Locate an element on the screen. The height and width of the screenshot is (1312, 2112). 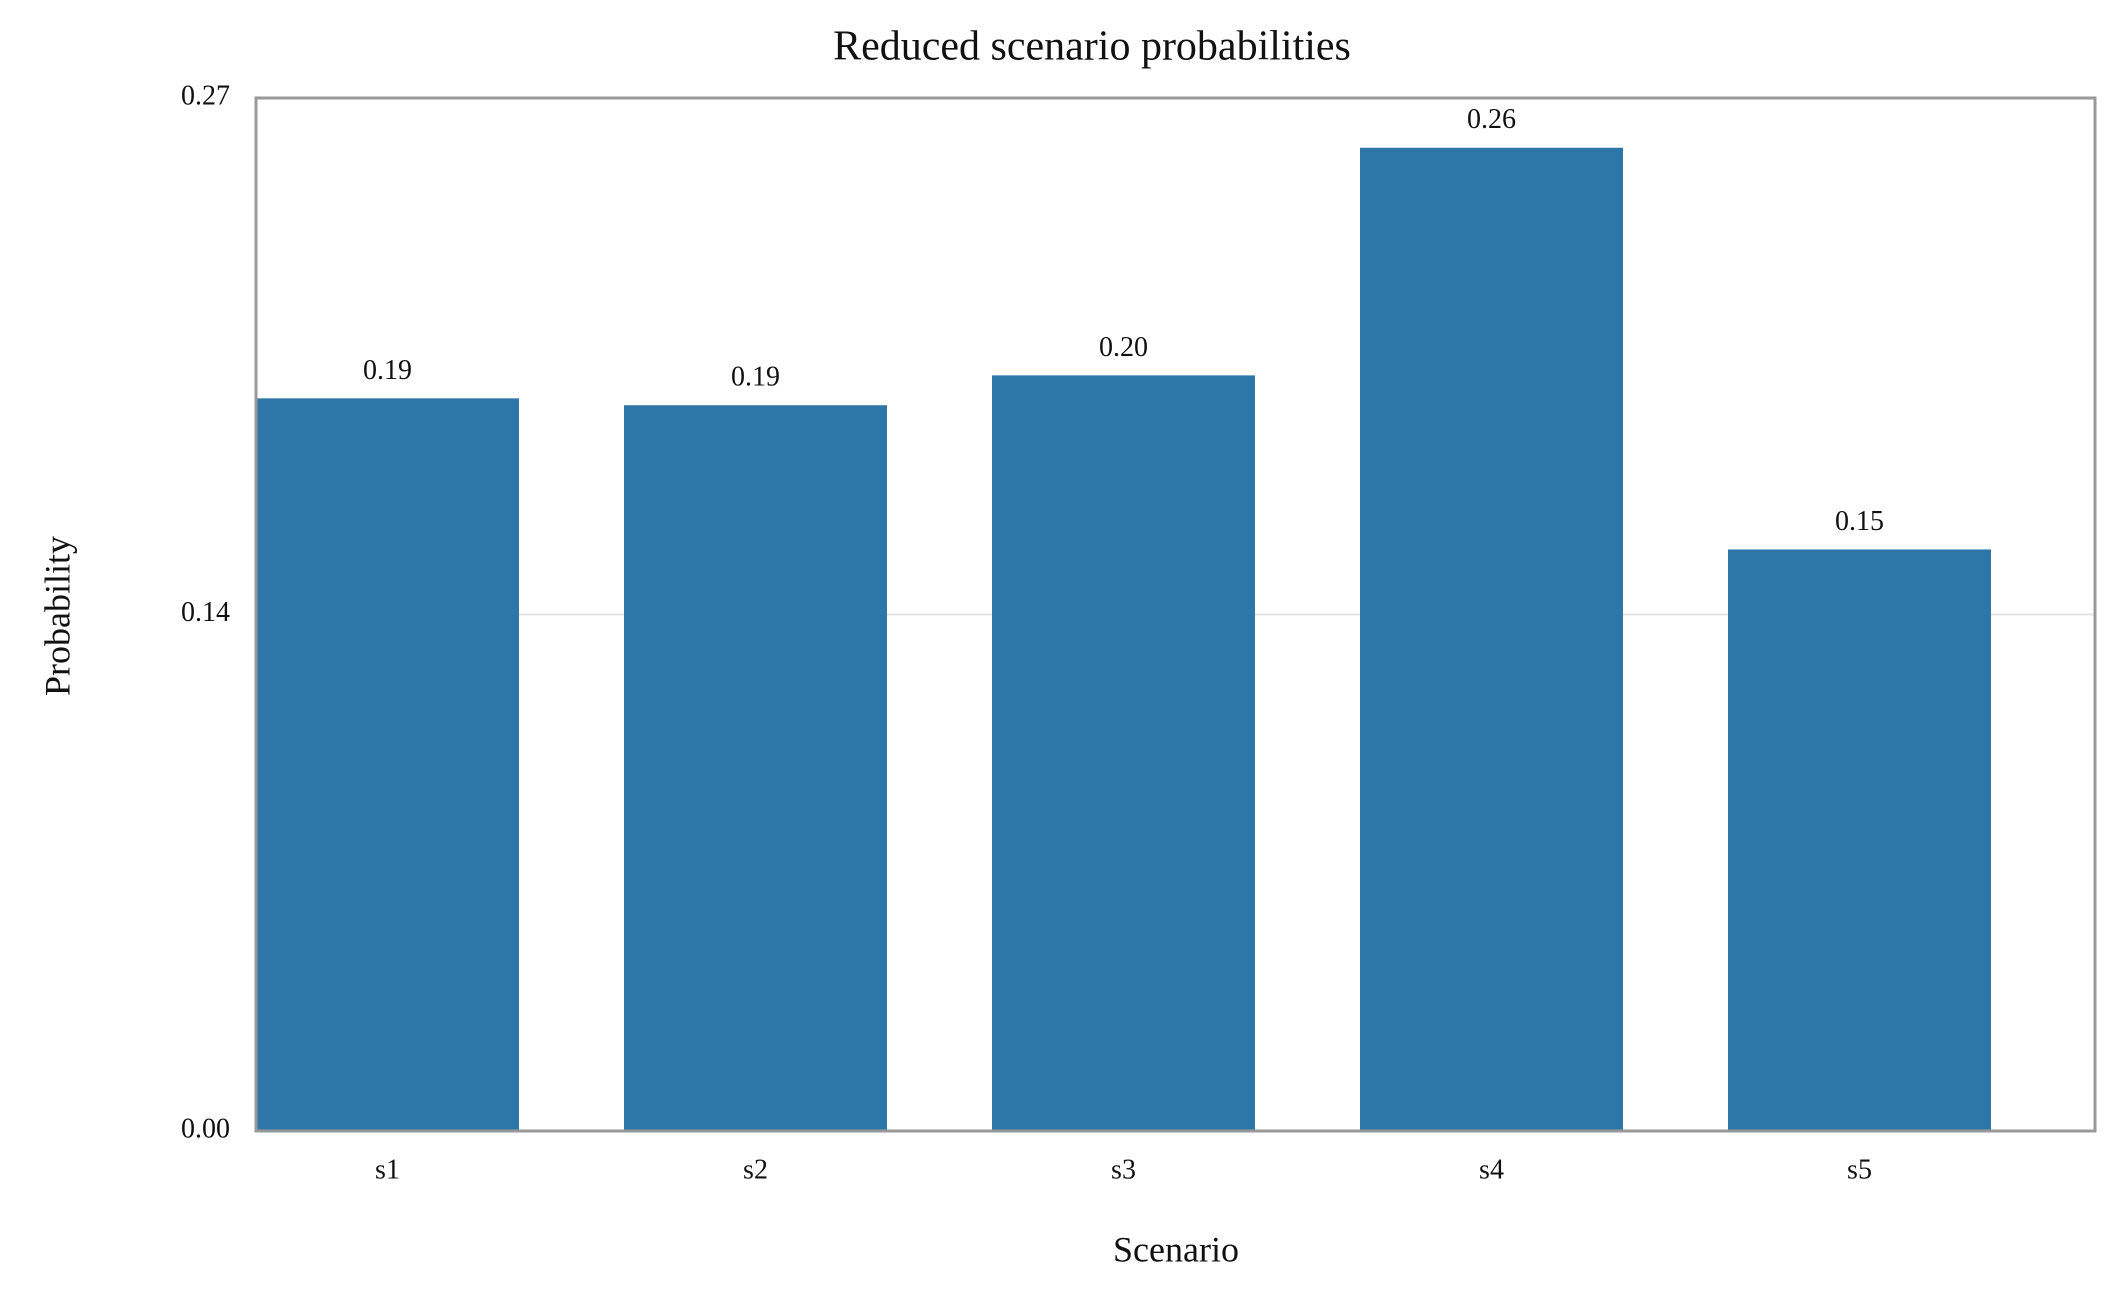
data-label: 0.26 is located at coordinates (1491, 119).